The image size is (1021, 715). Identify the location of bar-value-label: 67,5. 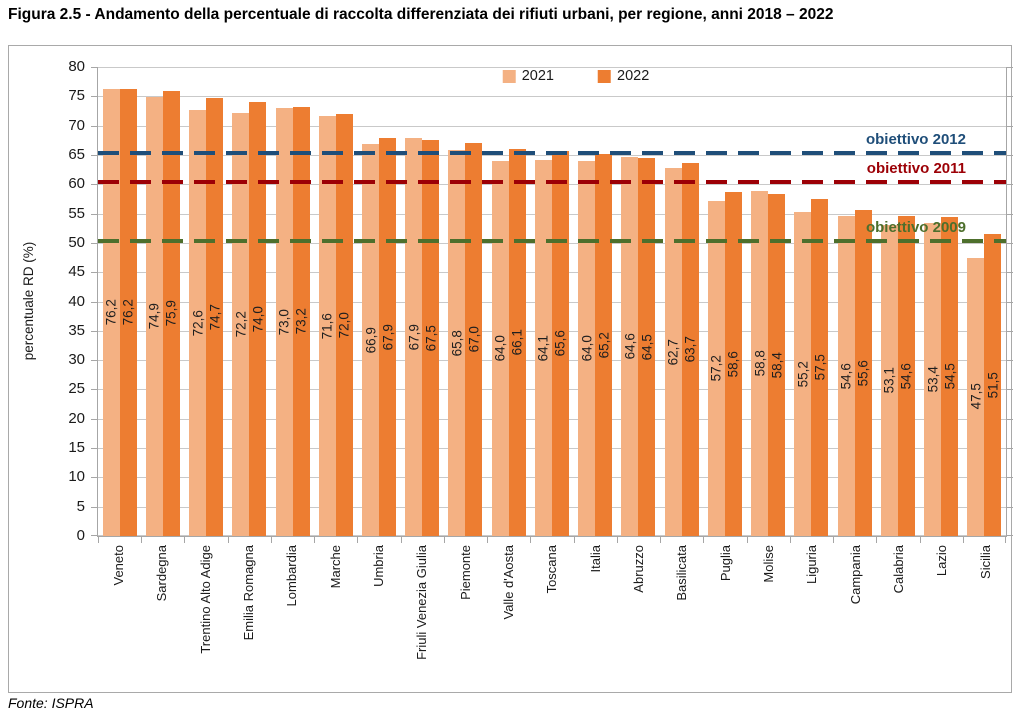
(431, 338).